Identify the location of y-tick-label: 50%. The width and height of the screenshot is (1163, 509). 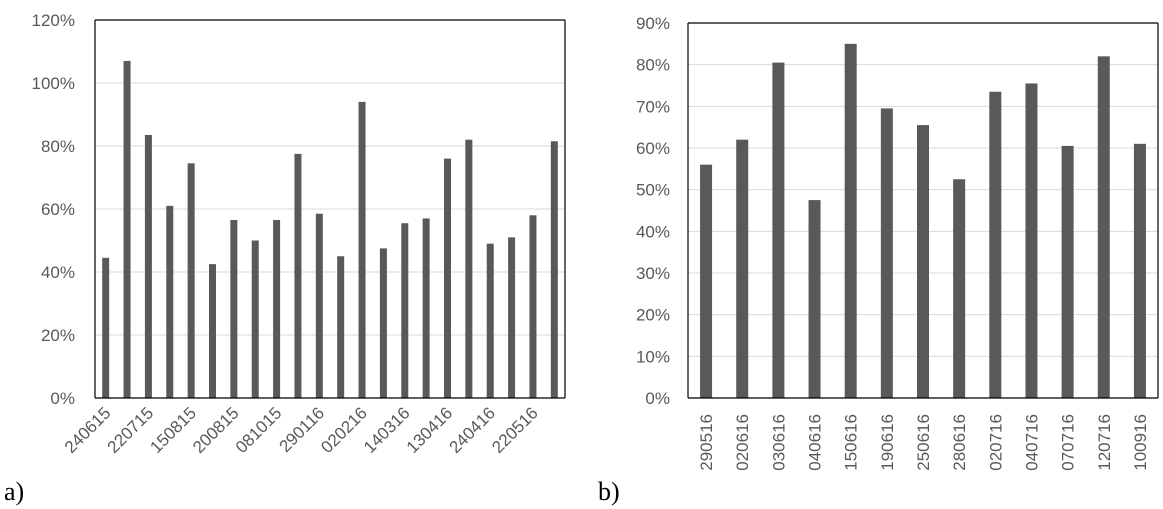
(653, 190).